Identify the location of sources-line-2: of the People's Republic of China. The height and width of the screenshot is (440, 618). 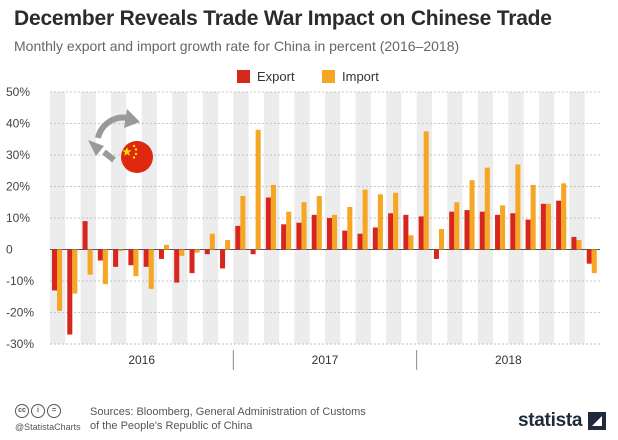
(171, 426).